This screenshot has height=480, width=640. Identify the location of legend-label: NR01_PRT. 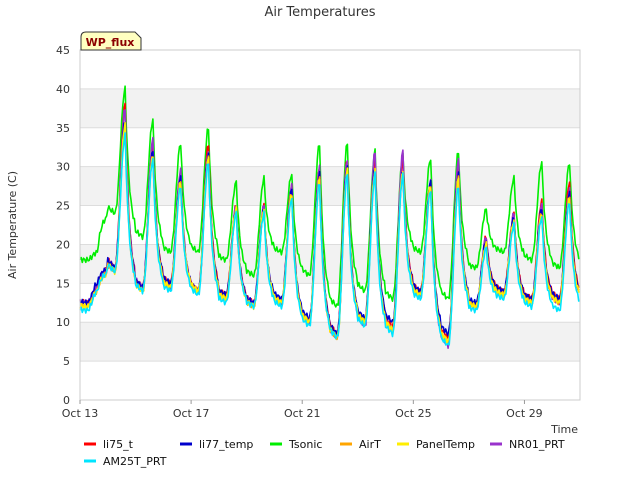
(537, 444).